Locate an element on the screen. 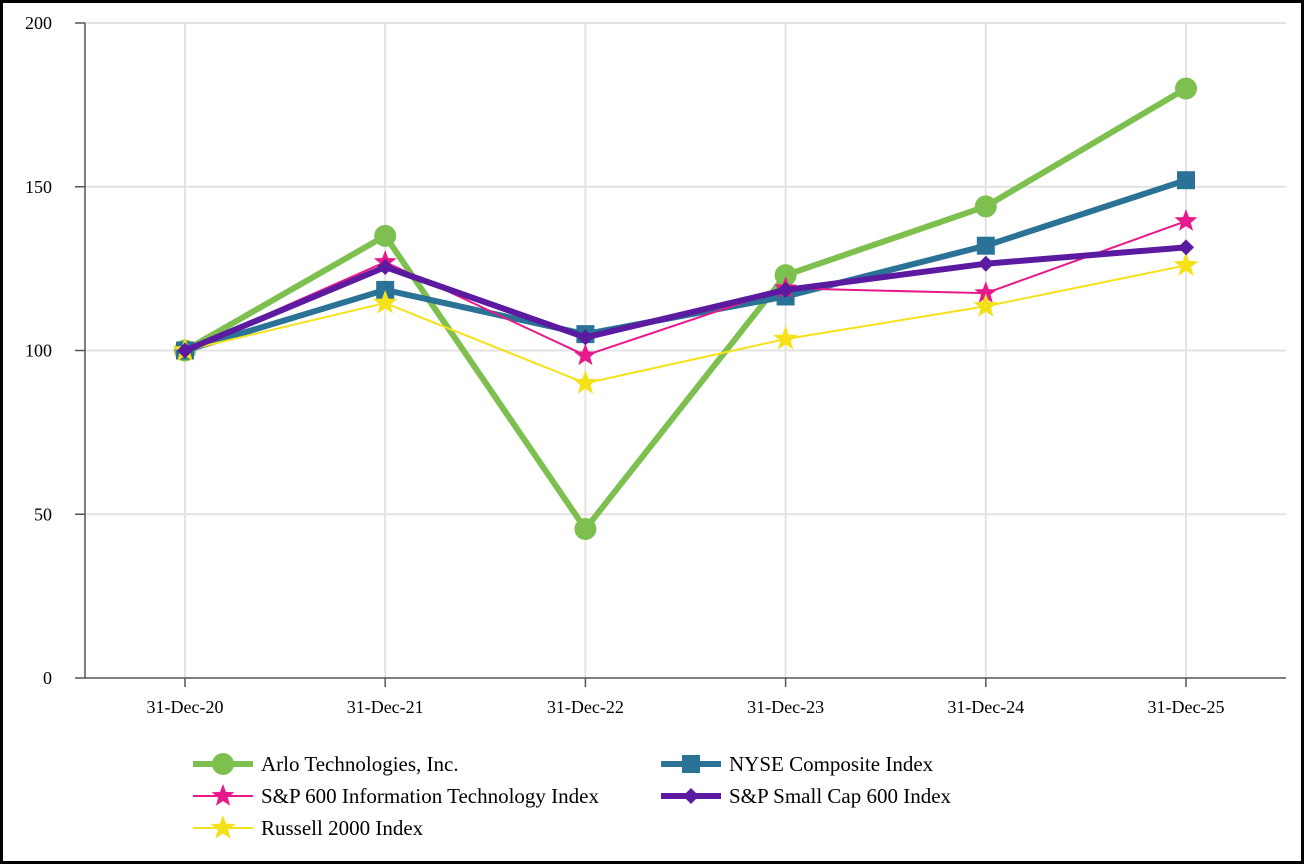 This screenshot has width=1304, height=867. legend-item: NYSE Composite Index is located at coordinates (797, 764).